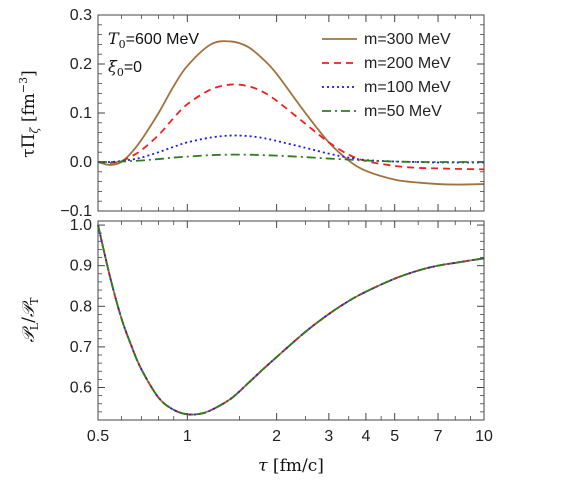 The height and width of the screenshot is (493, 581). What do you see at coordinates (125, 68) in the screenshot?
I see `annotation-xi0: ξ0=0` at bounding box center [125, 68].